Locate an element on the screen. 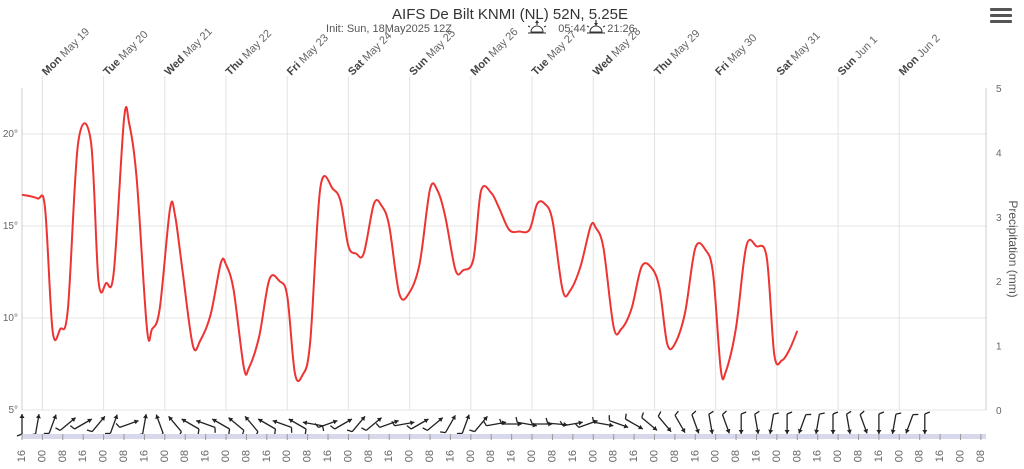 The width and height of the screenshot is (1024, 469). wind-barbs is located at coordinates (473, 424).